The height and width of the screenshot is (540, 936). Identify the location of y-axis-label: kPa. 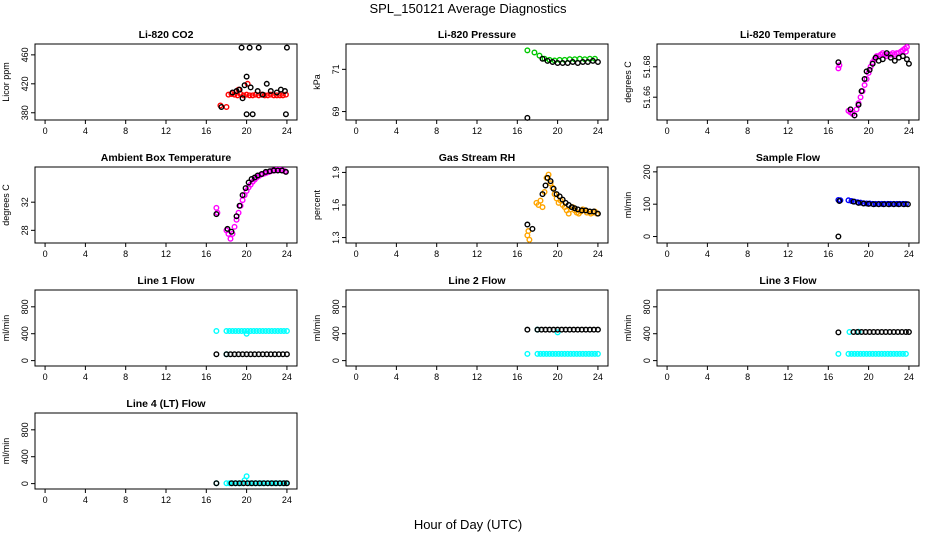
(317, 82).